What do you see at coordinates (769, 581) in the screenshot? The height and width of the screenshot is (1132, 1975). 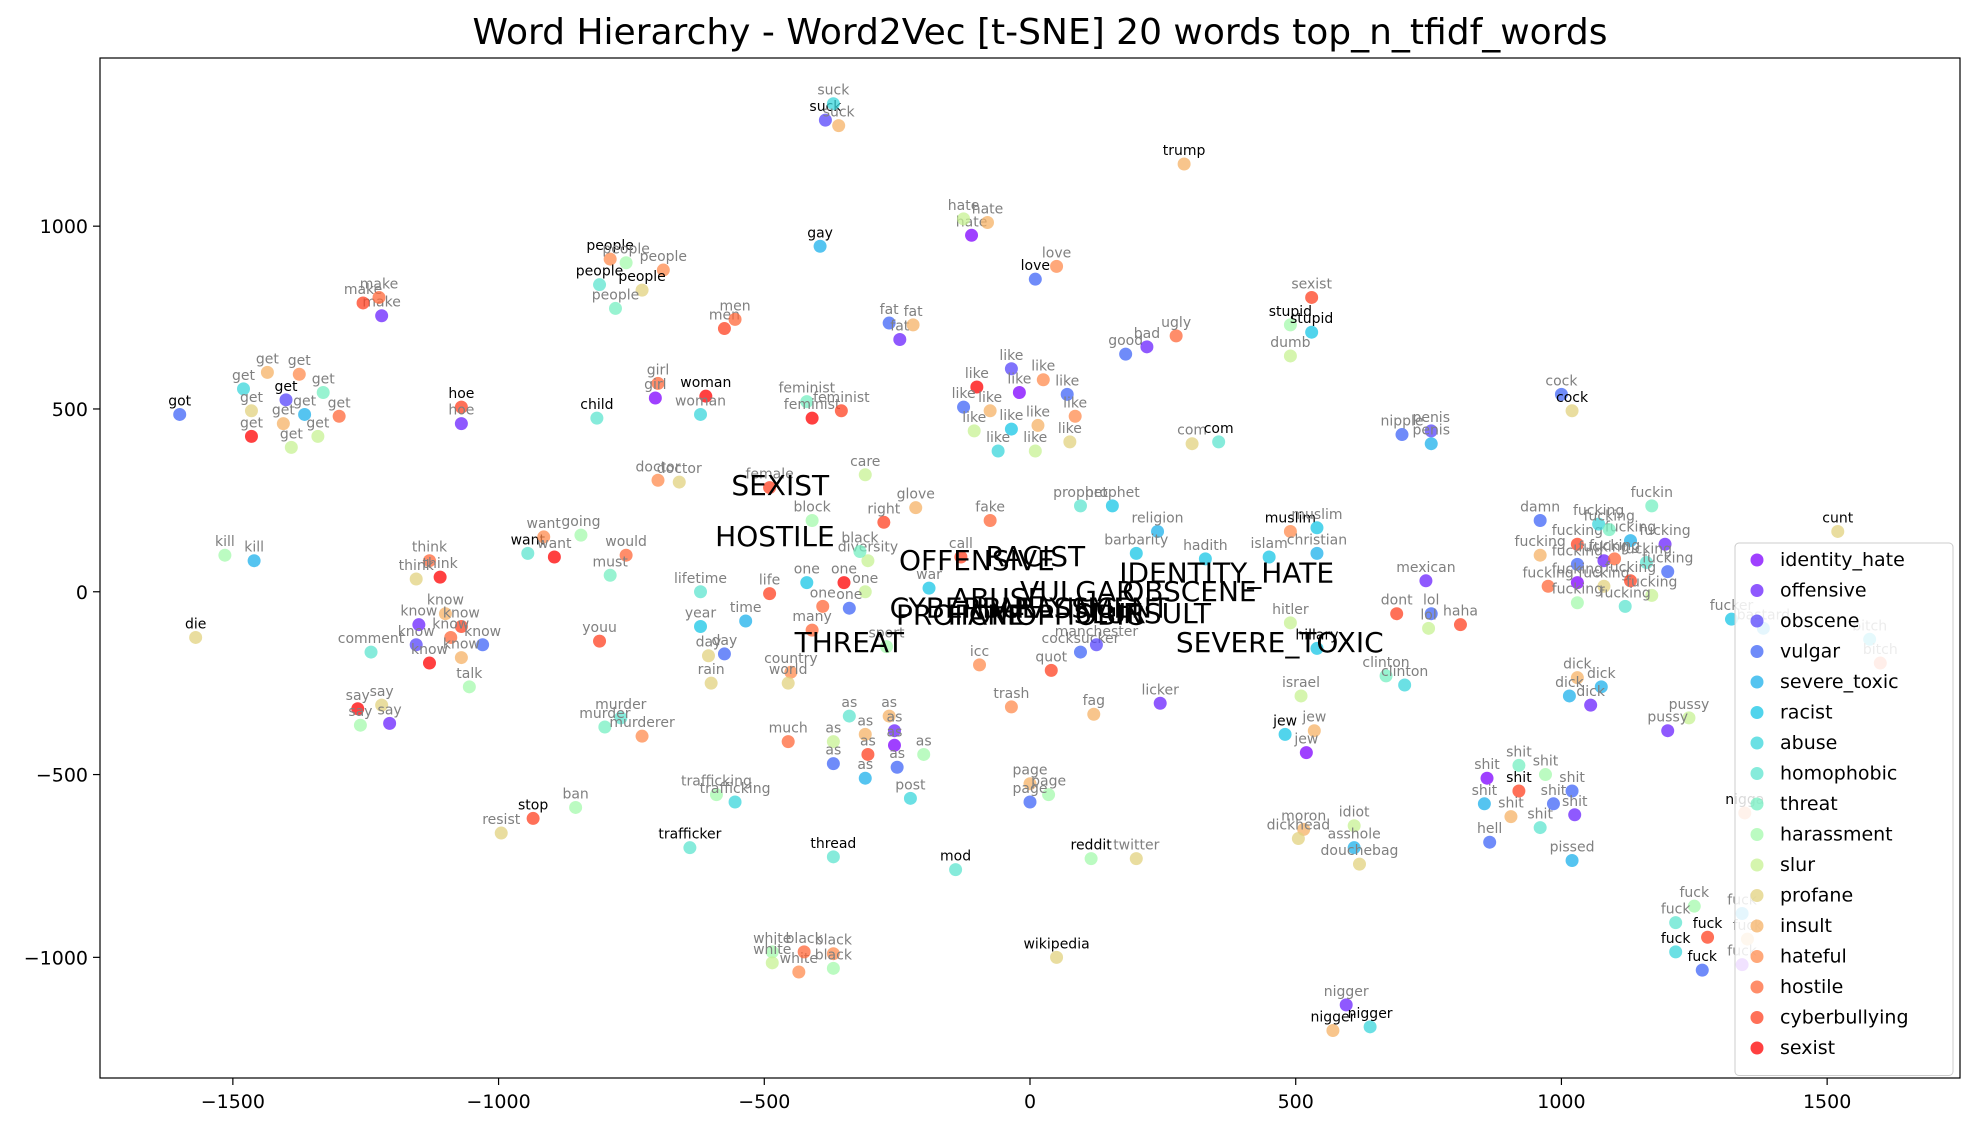 I see `point-label: life` at bounding box center [769, 581].